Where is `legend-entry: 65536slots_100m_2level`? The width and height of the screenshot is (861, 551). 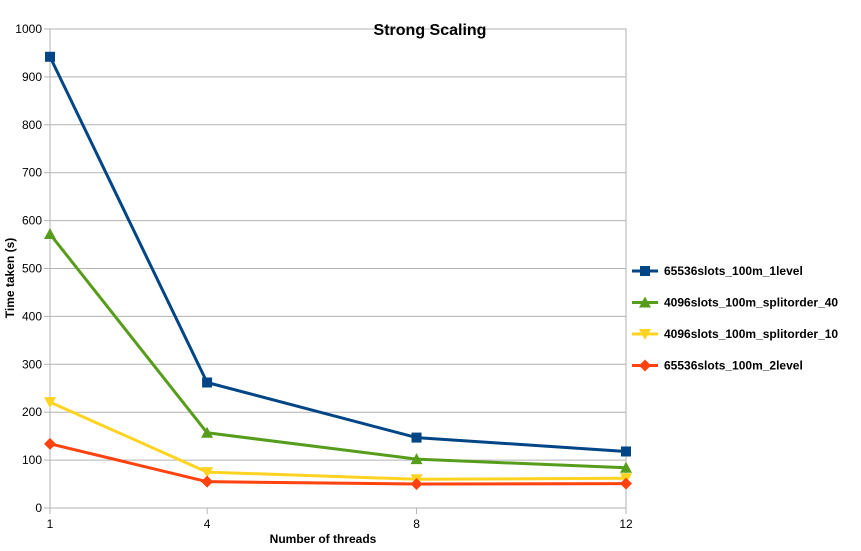 legend-entry: 65536slots_100m_2level is located at coordinates (717, 366).